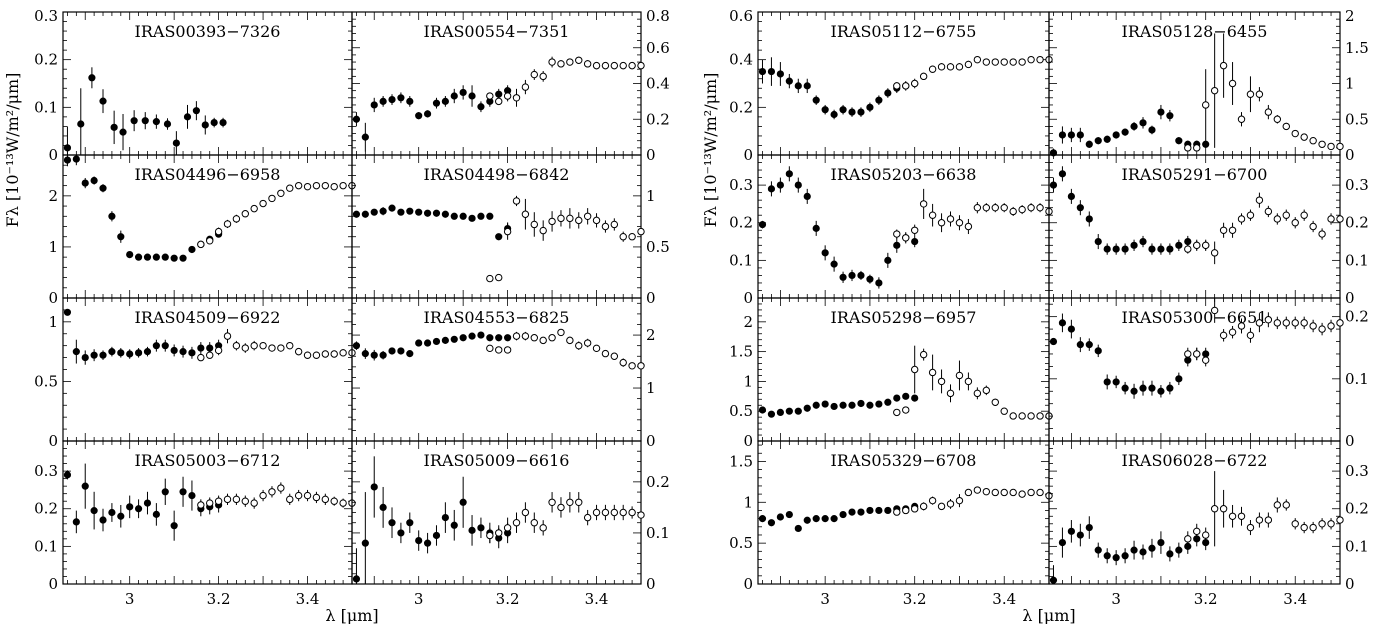  Describe the element at coordinates (741, 461) in the screenshot. I see `y-tick-label: 1.5` at that location.